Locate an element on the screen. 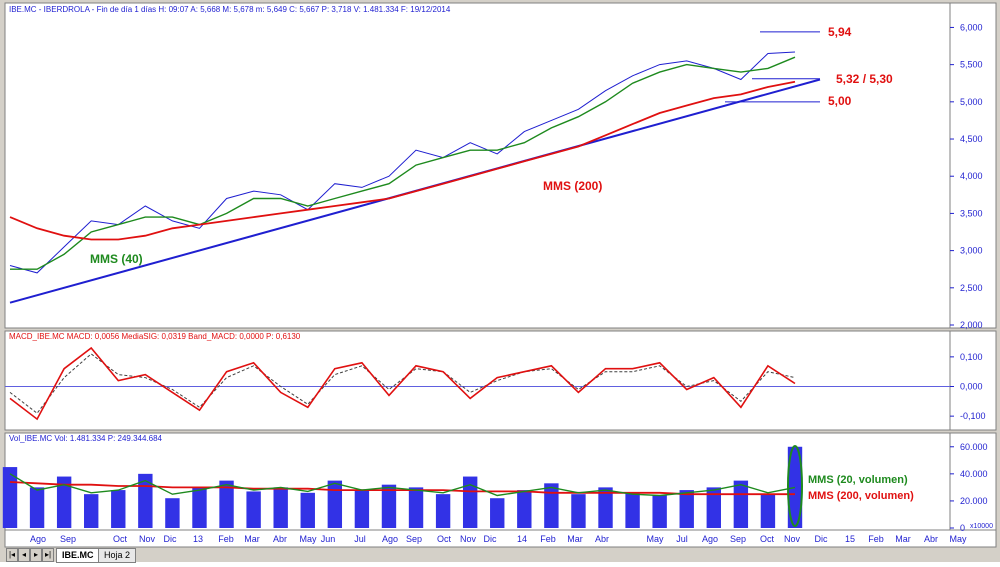 The height and width of the screenshot is (567, 1000). price-tick-label: 4,000 is located at coordinates (971, 176).